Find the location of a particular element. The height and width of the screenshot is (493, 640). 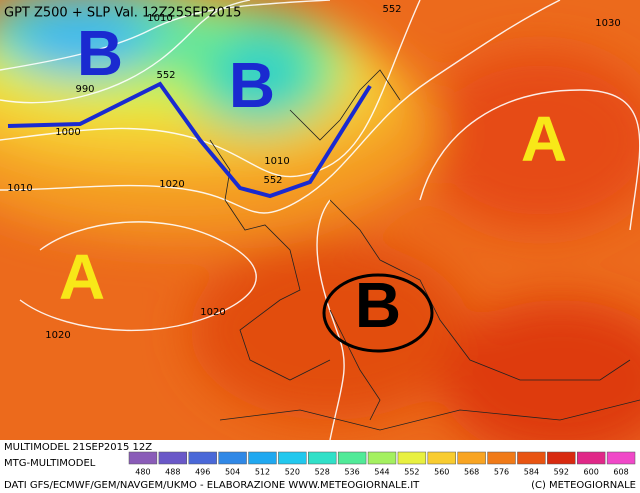

scale-label: 608 is located at coordinates (620, 472).